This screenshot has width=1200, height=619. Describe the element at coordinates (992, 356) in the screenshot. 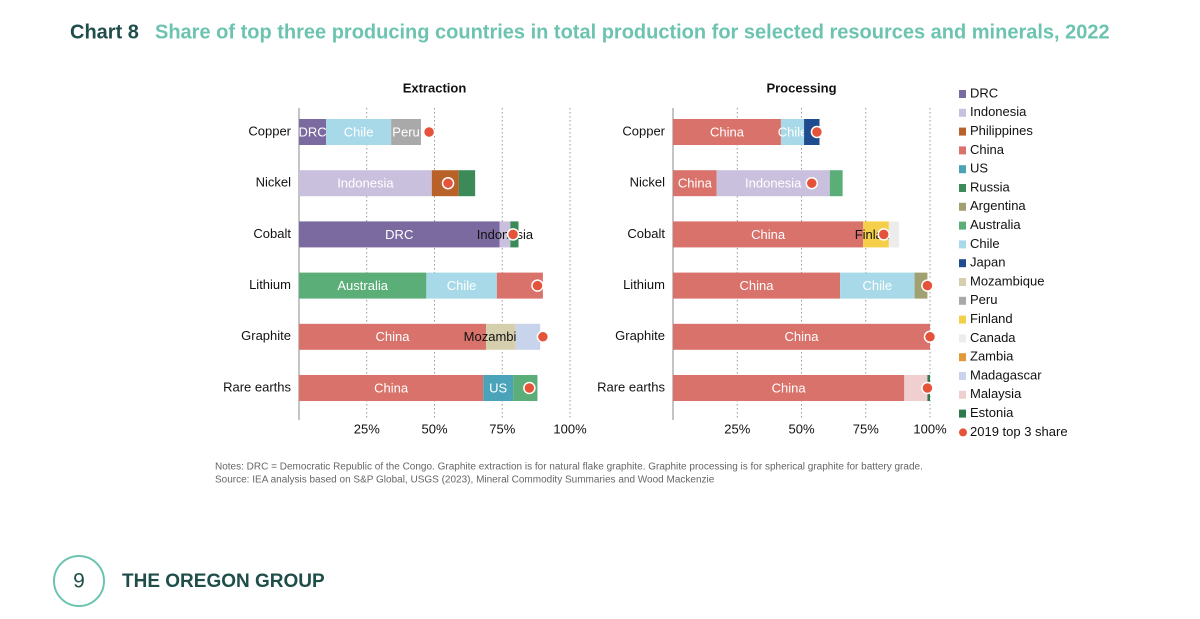

I see `legend-label: Zambia` at that location.